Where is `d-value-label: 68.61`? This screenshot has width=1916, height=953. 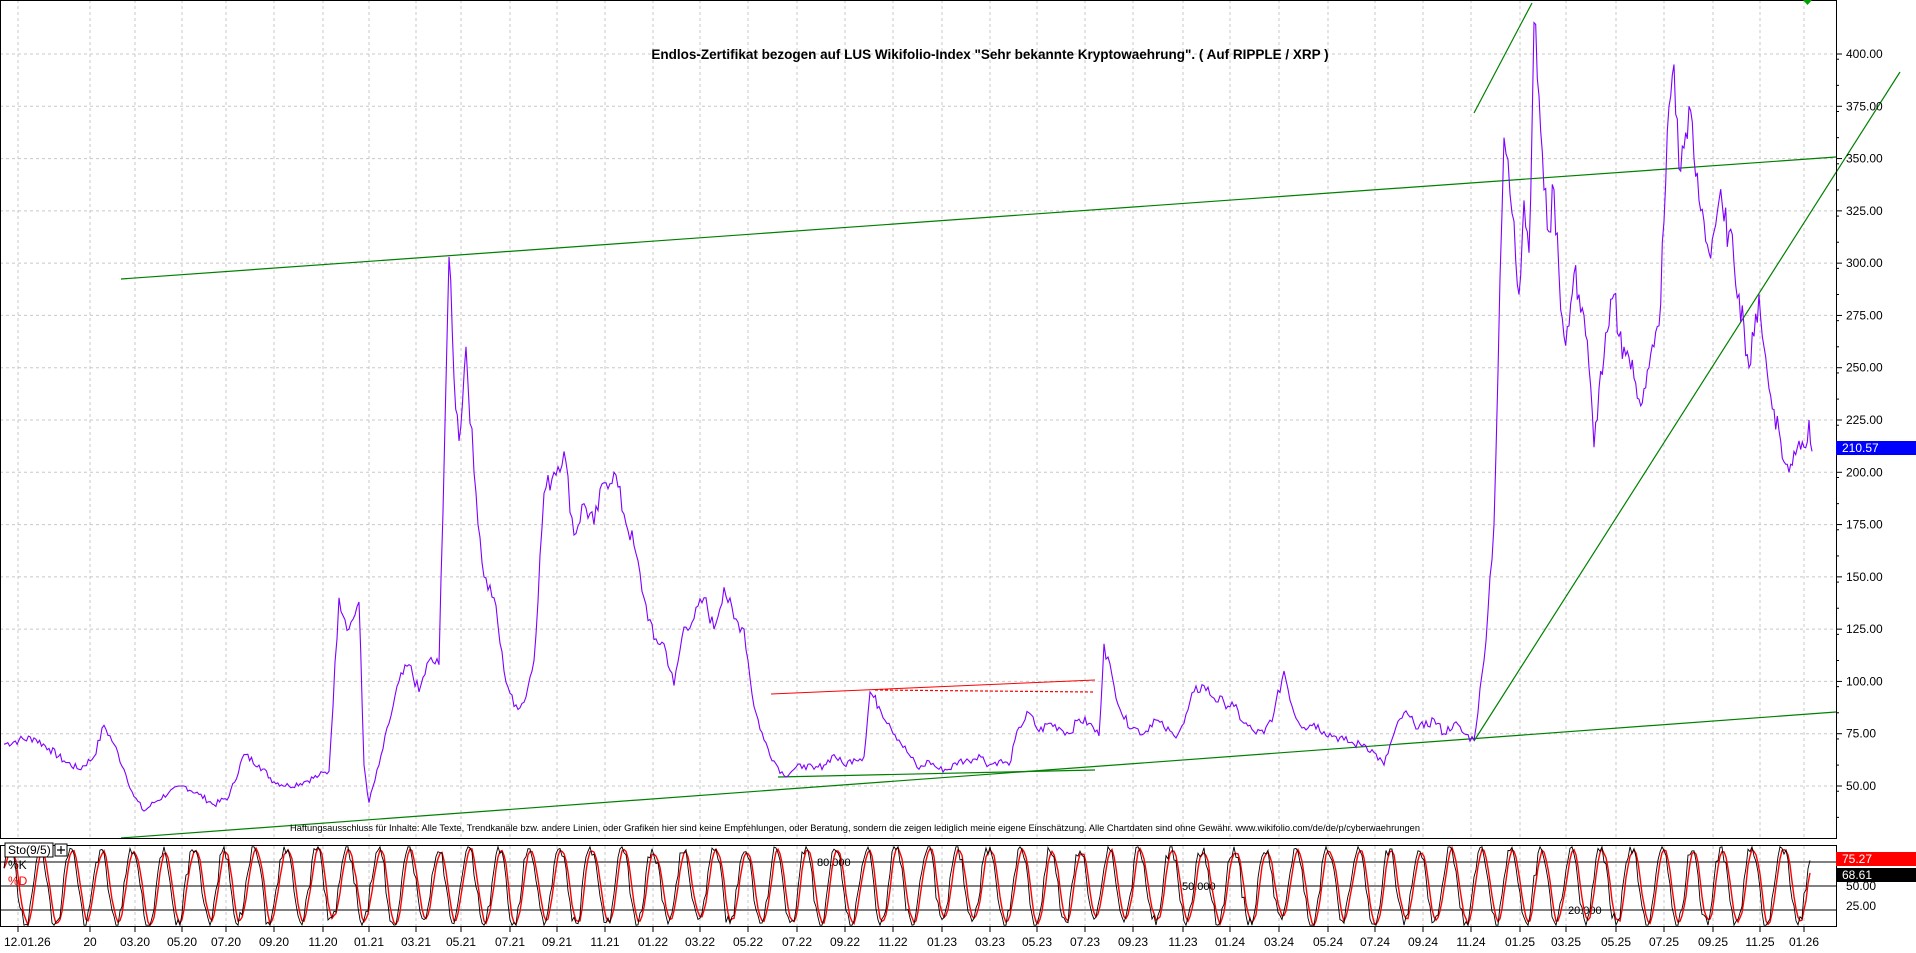 d-value-label: 68.61 is located at coordinates (1857, 875).